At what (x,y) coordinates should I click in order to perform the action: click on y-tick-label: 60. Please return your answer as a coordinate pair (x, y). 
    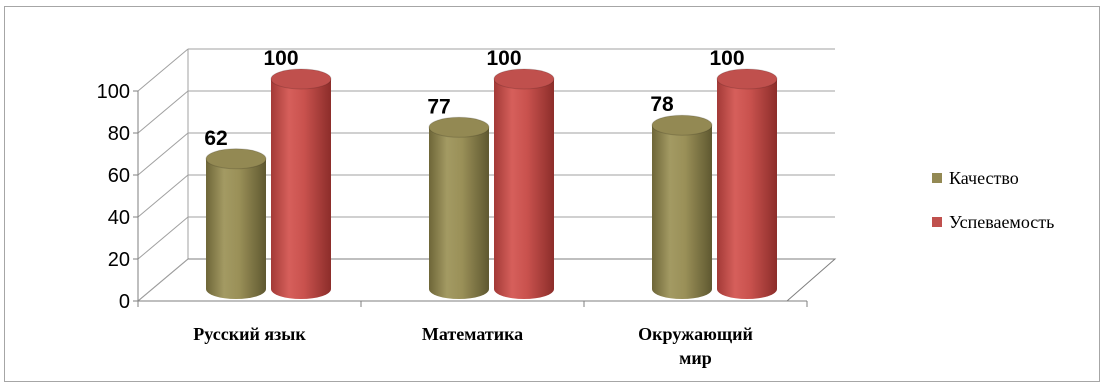
    Looking at the image, I should click on (119, 176).